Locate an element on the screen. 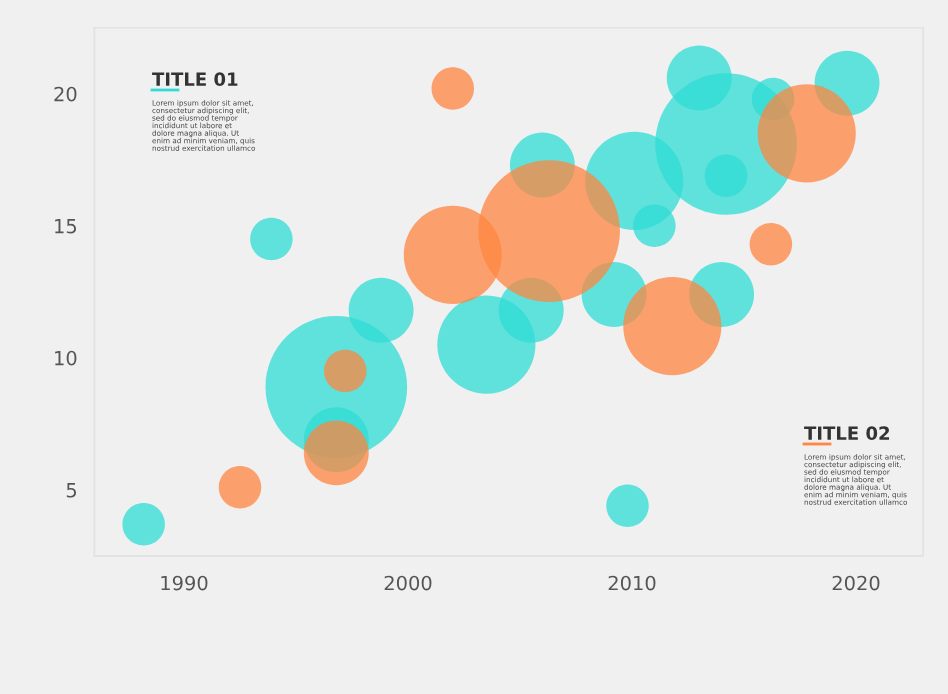 The width and height of the screenshot is (948, 694). annotation: TITLE 02 is located at coordinates (847, 433).